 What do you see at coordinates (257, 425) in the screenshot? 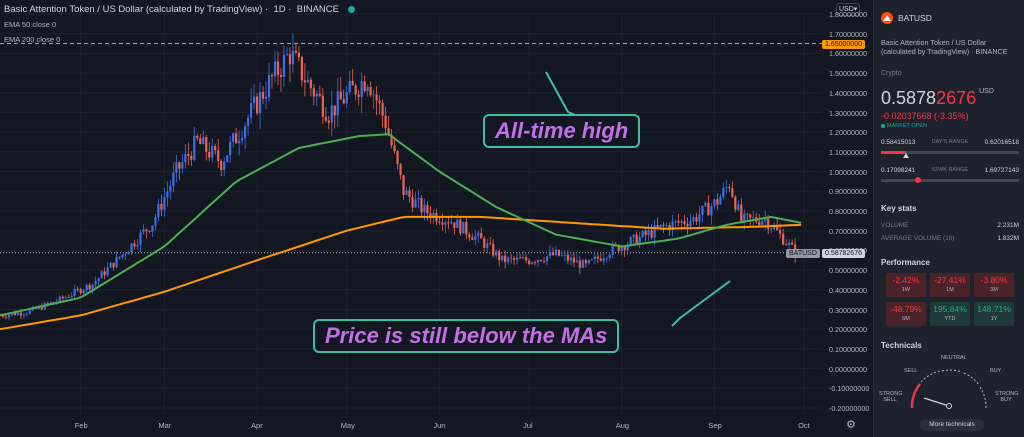
I see `time-axis-label: Apr` at bounding box center [257, 425].